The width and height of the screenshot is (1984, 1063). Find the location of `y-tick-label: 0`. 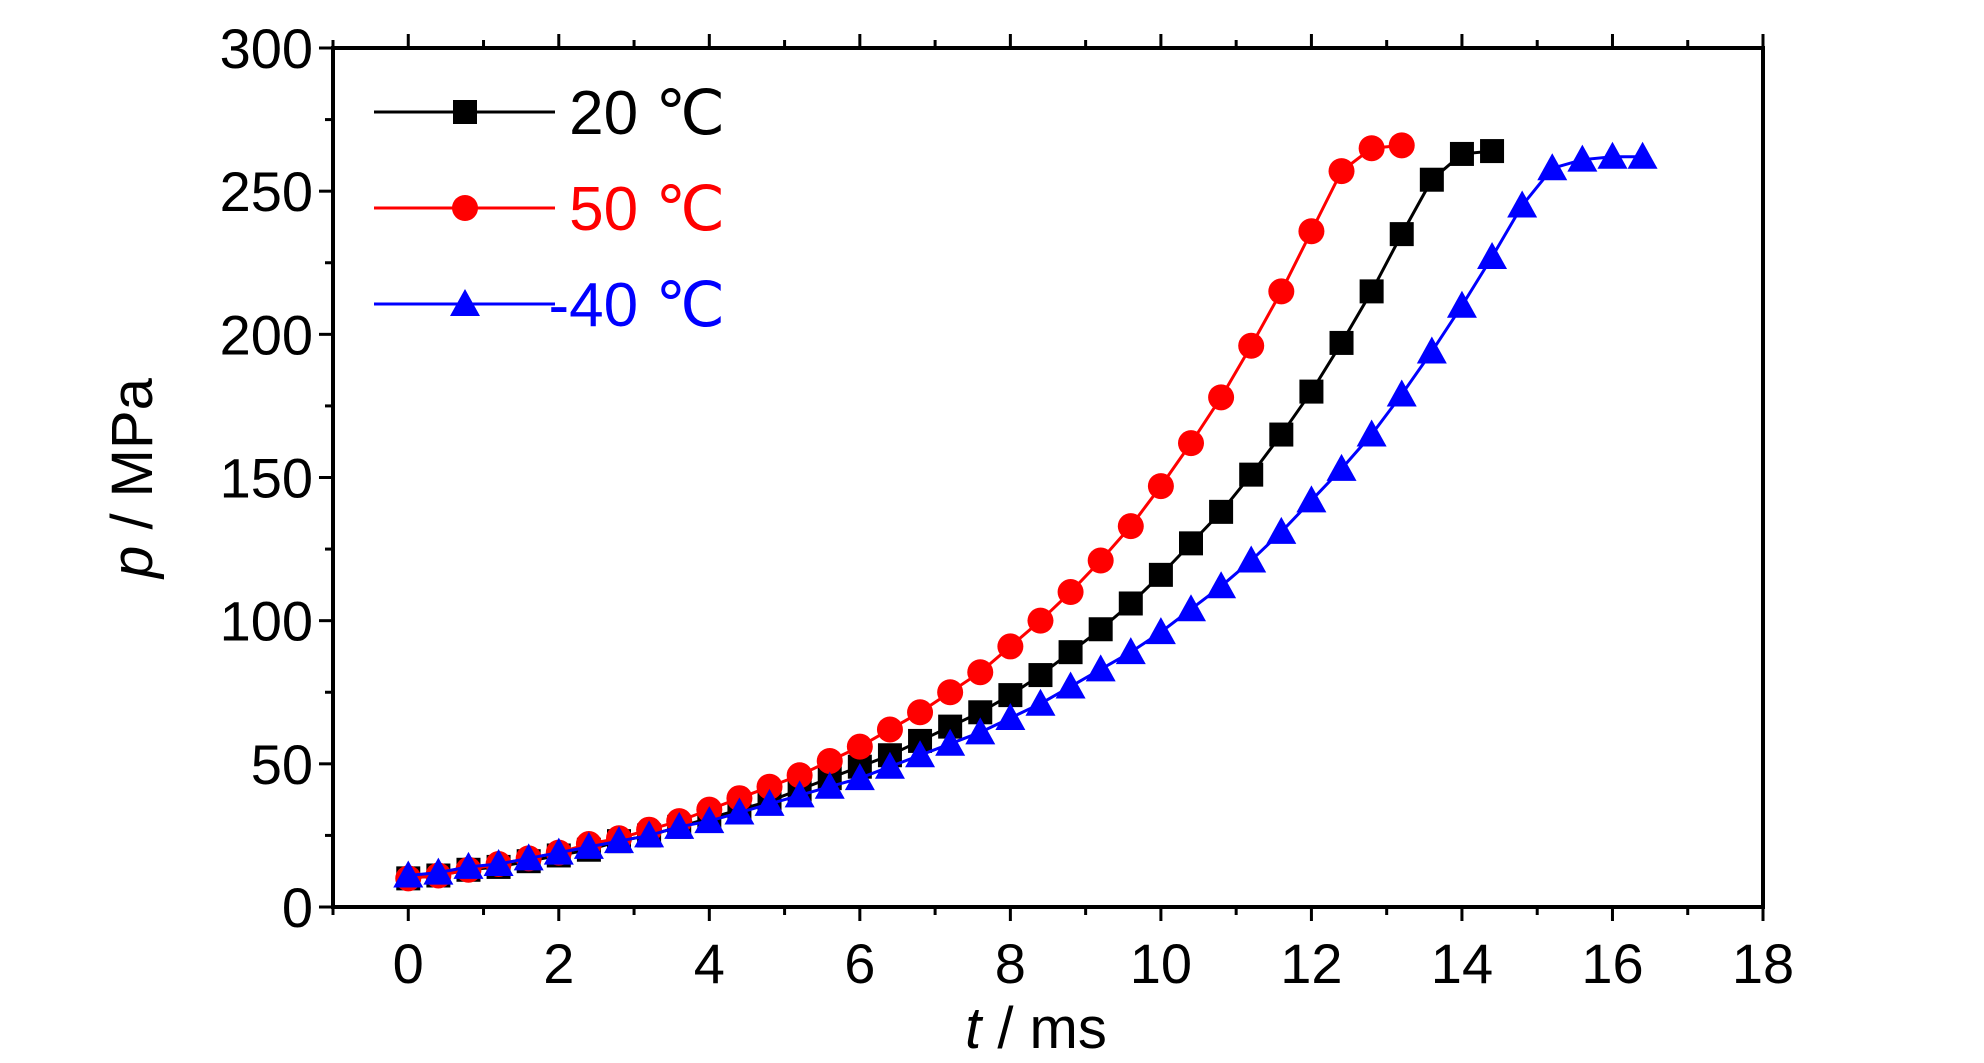

y-tick-label: 0 is located at coordinates (297, 907).